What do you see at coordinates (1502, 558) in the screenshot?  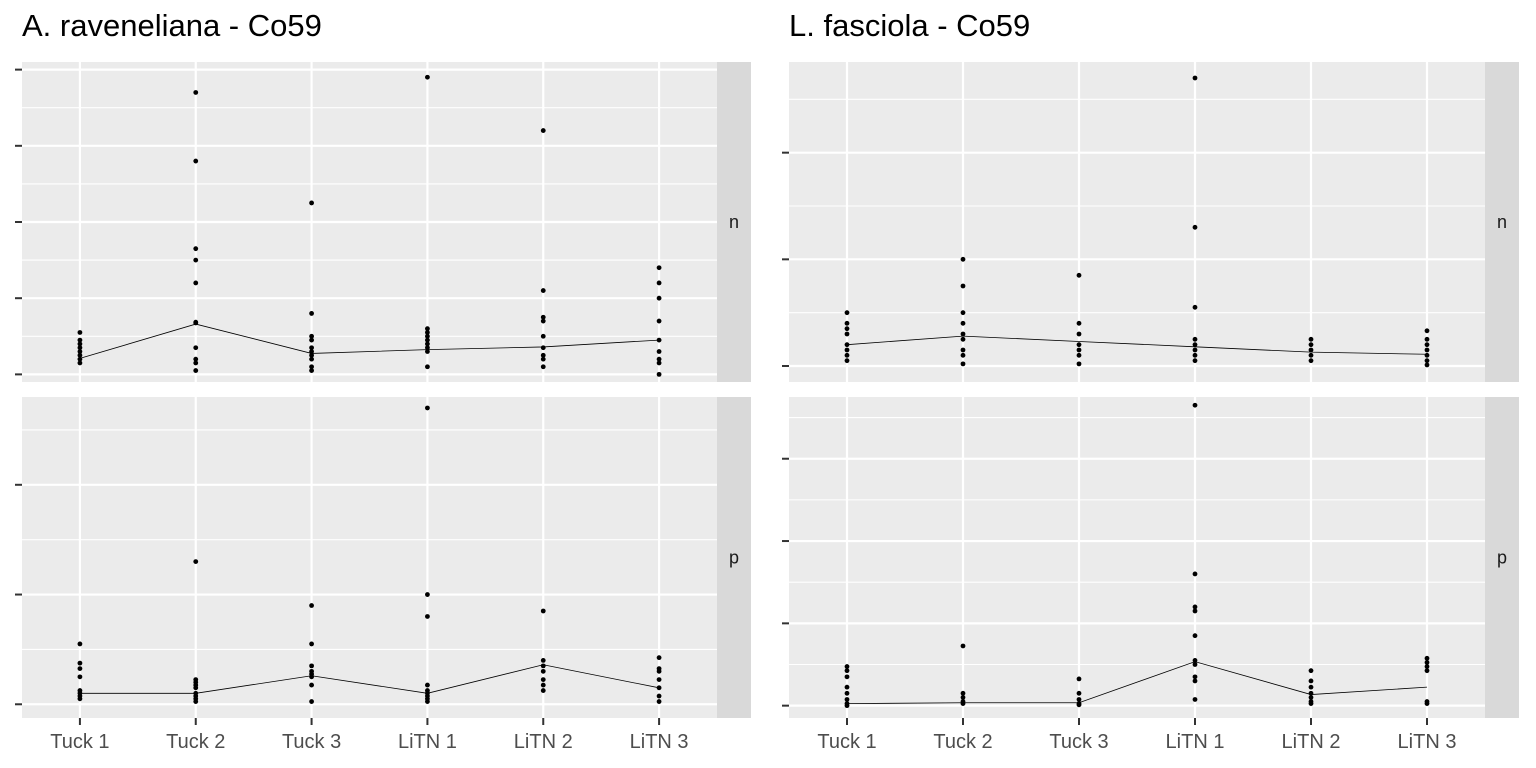 I see `facet-strip-label: p` at bounding box center [1502, 558].